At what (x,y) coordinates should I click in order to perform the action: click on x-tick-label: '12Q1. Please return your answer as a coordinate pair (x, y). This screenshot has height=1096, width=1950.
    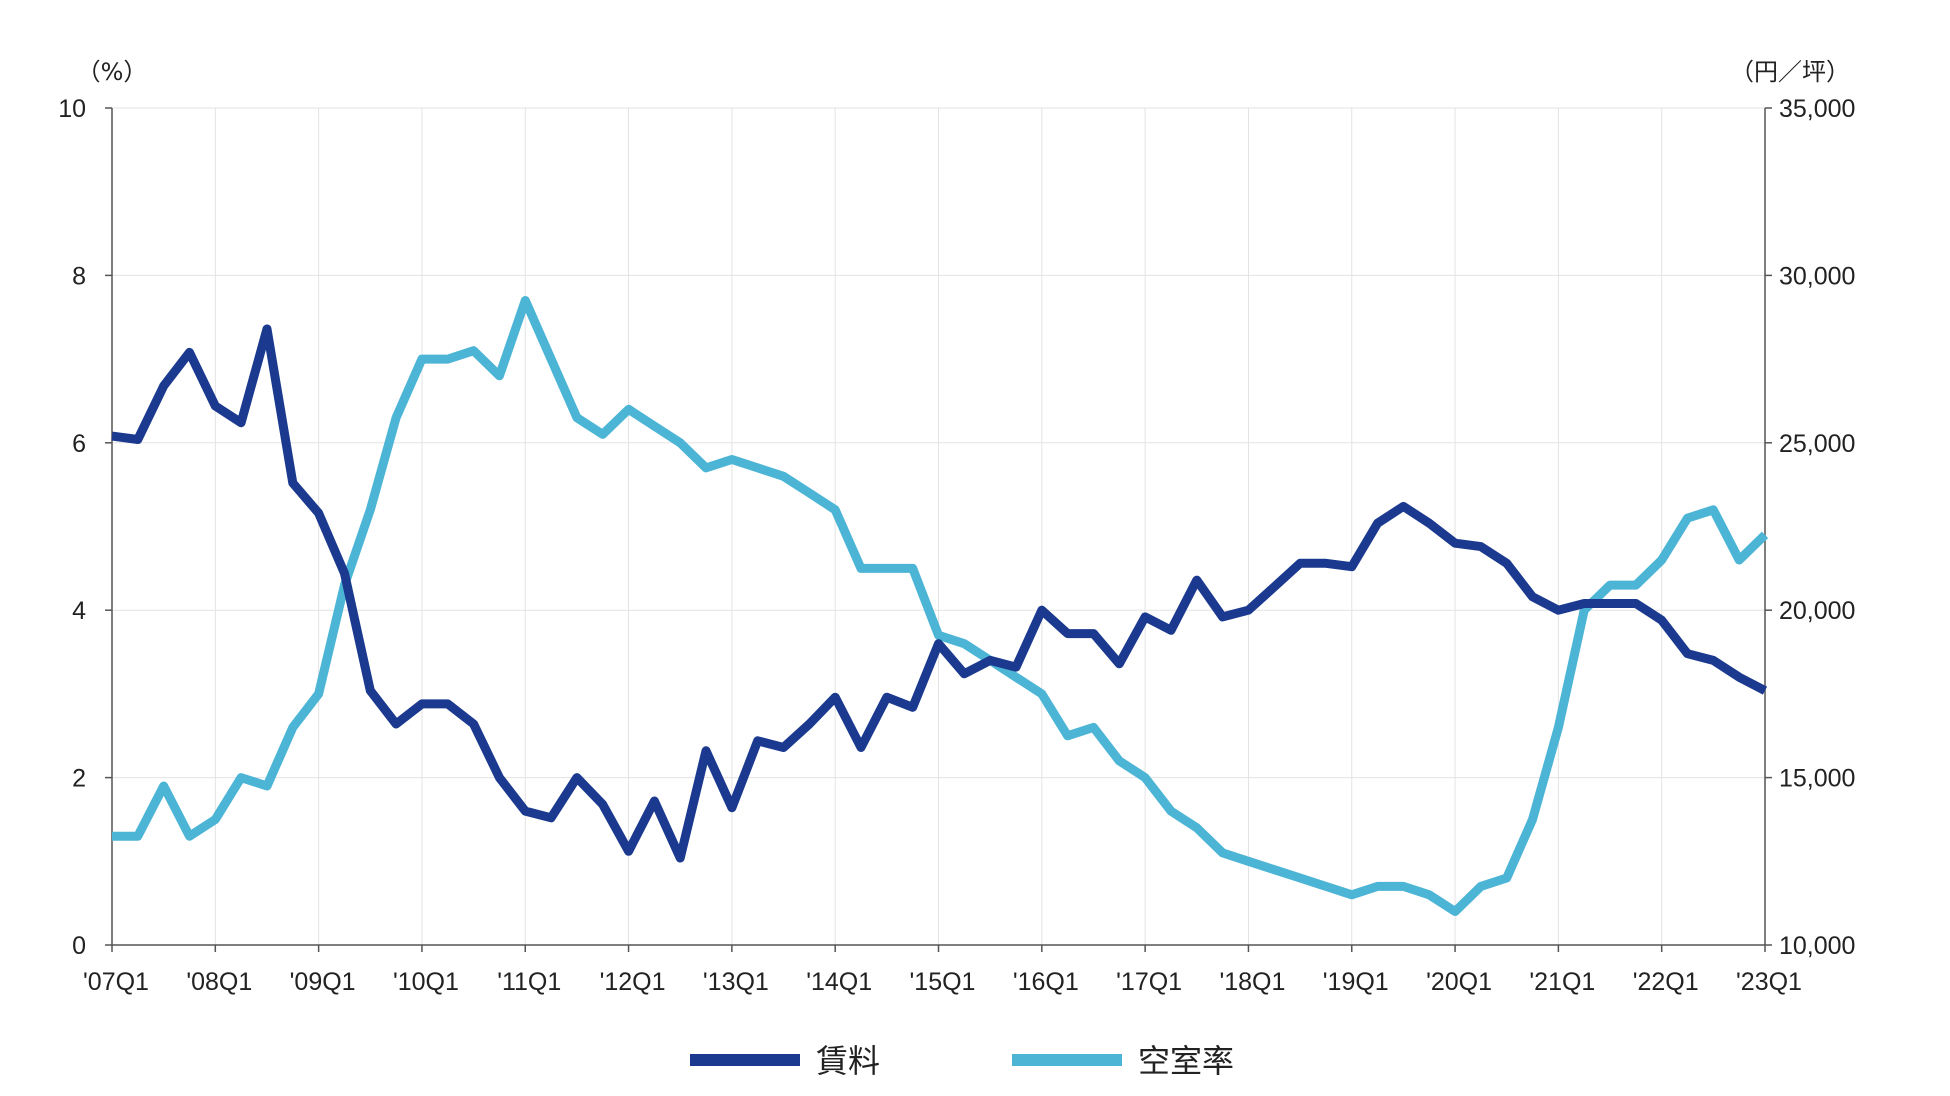
    Looking at the image, I should click on (633, 982).